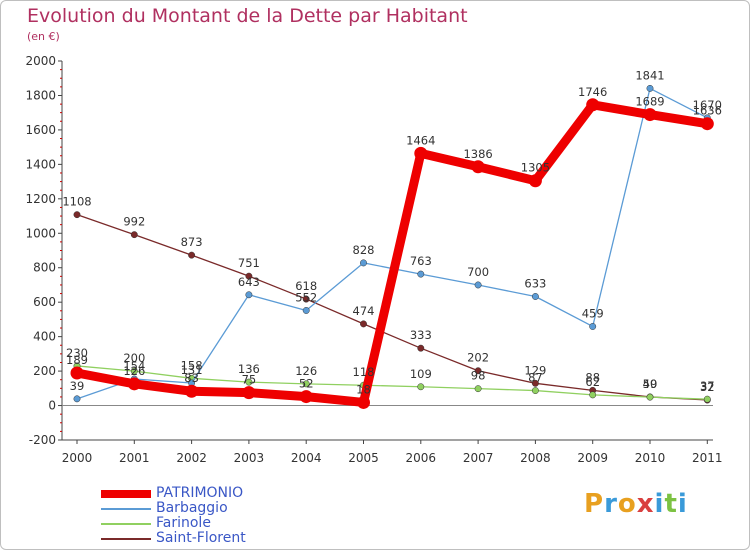 This screenshot has height=550, width=750. I want to click on data-label: 52, so click(306, 384).